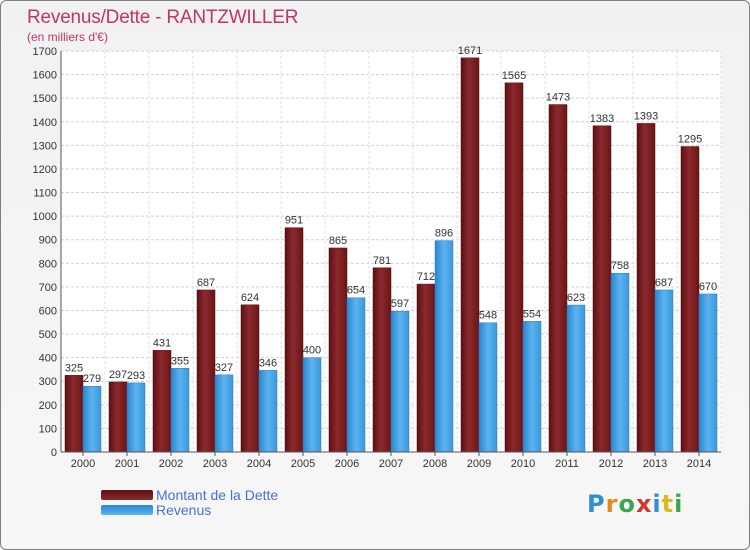  Describe the element at coordinates (470, 51) in the screenshot. I see `data-label-debt: 1671` at that location.